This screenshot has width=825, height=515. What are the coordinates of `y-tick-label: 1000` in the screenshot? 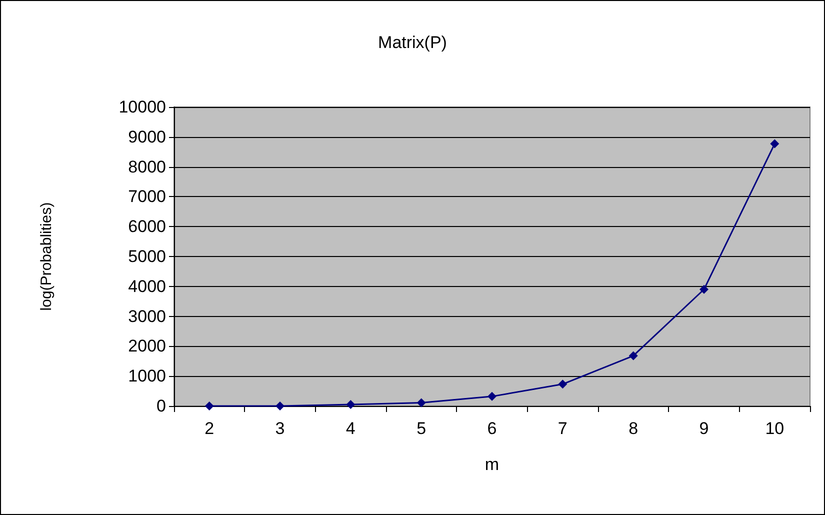 It's located at (147, 376).